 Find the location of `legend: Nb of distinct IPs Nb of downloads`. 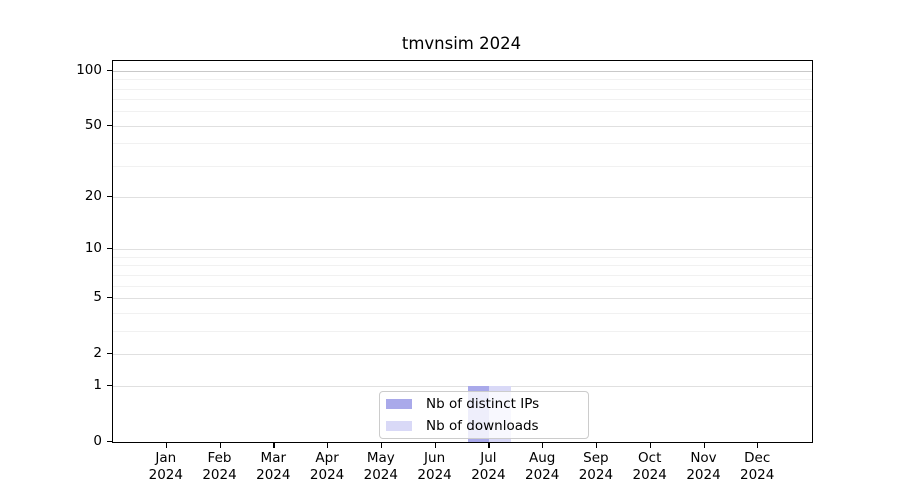

legend: Nb of distinct IPs Nb of downloads is located at coordinates (484, 415).